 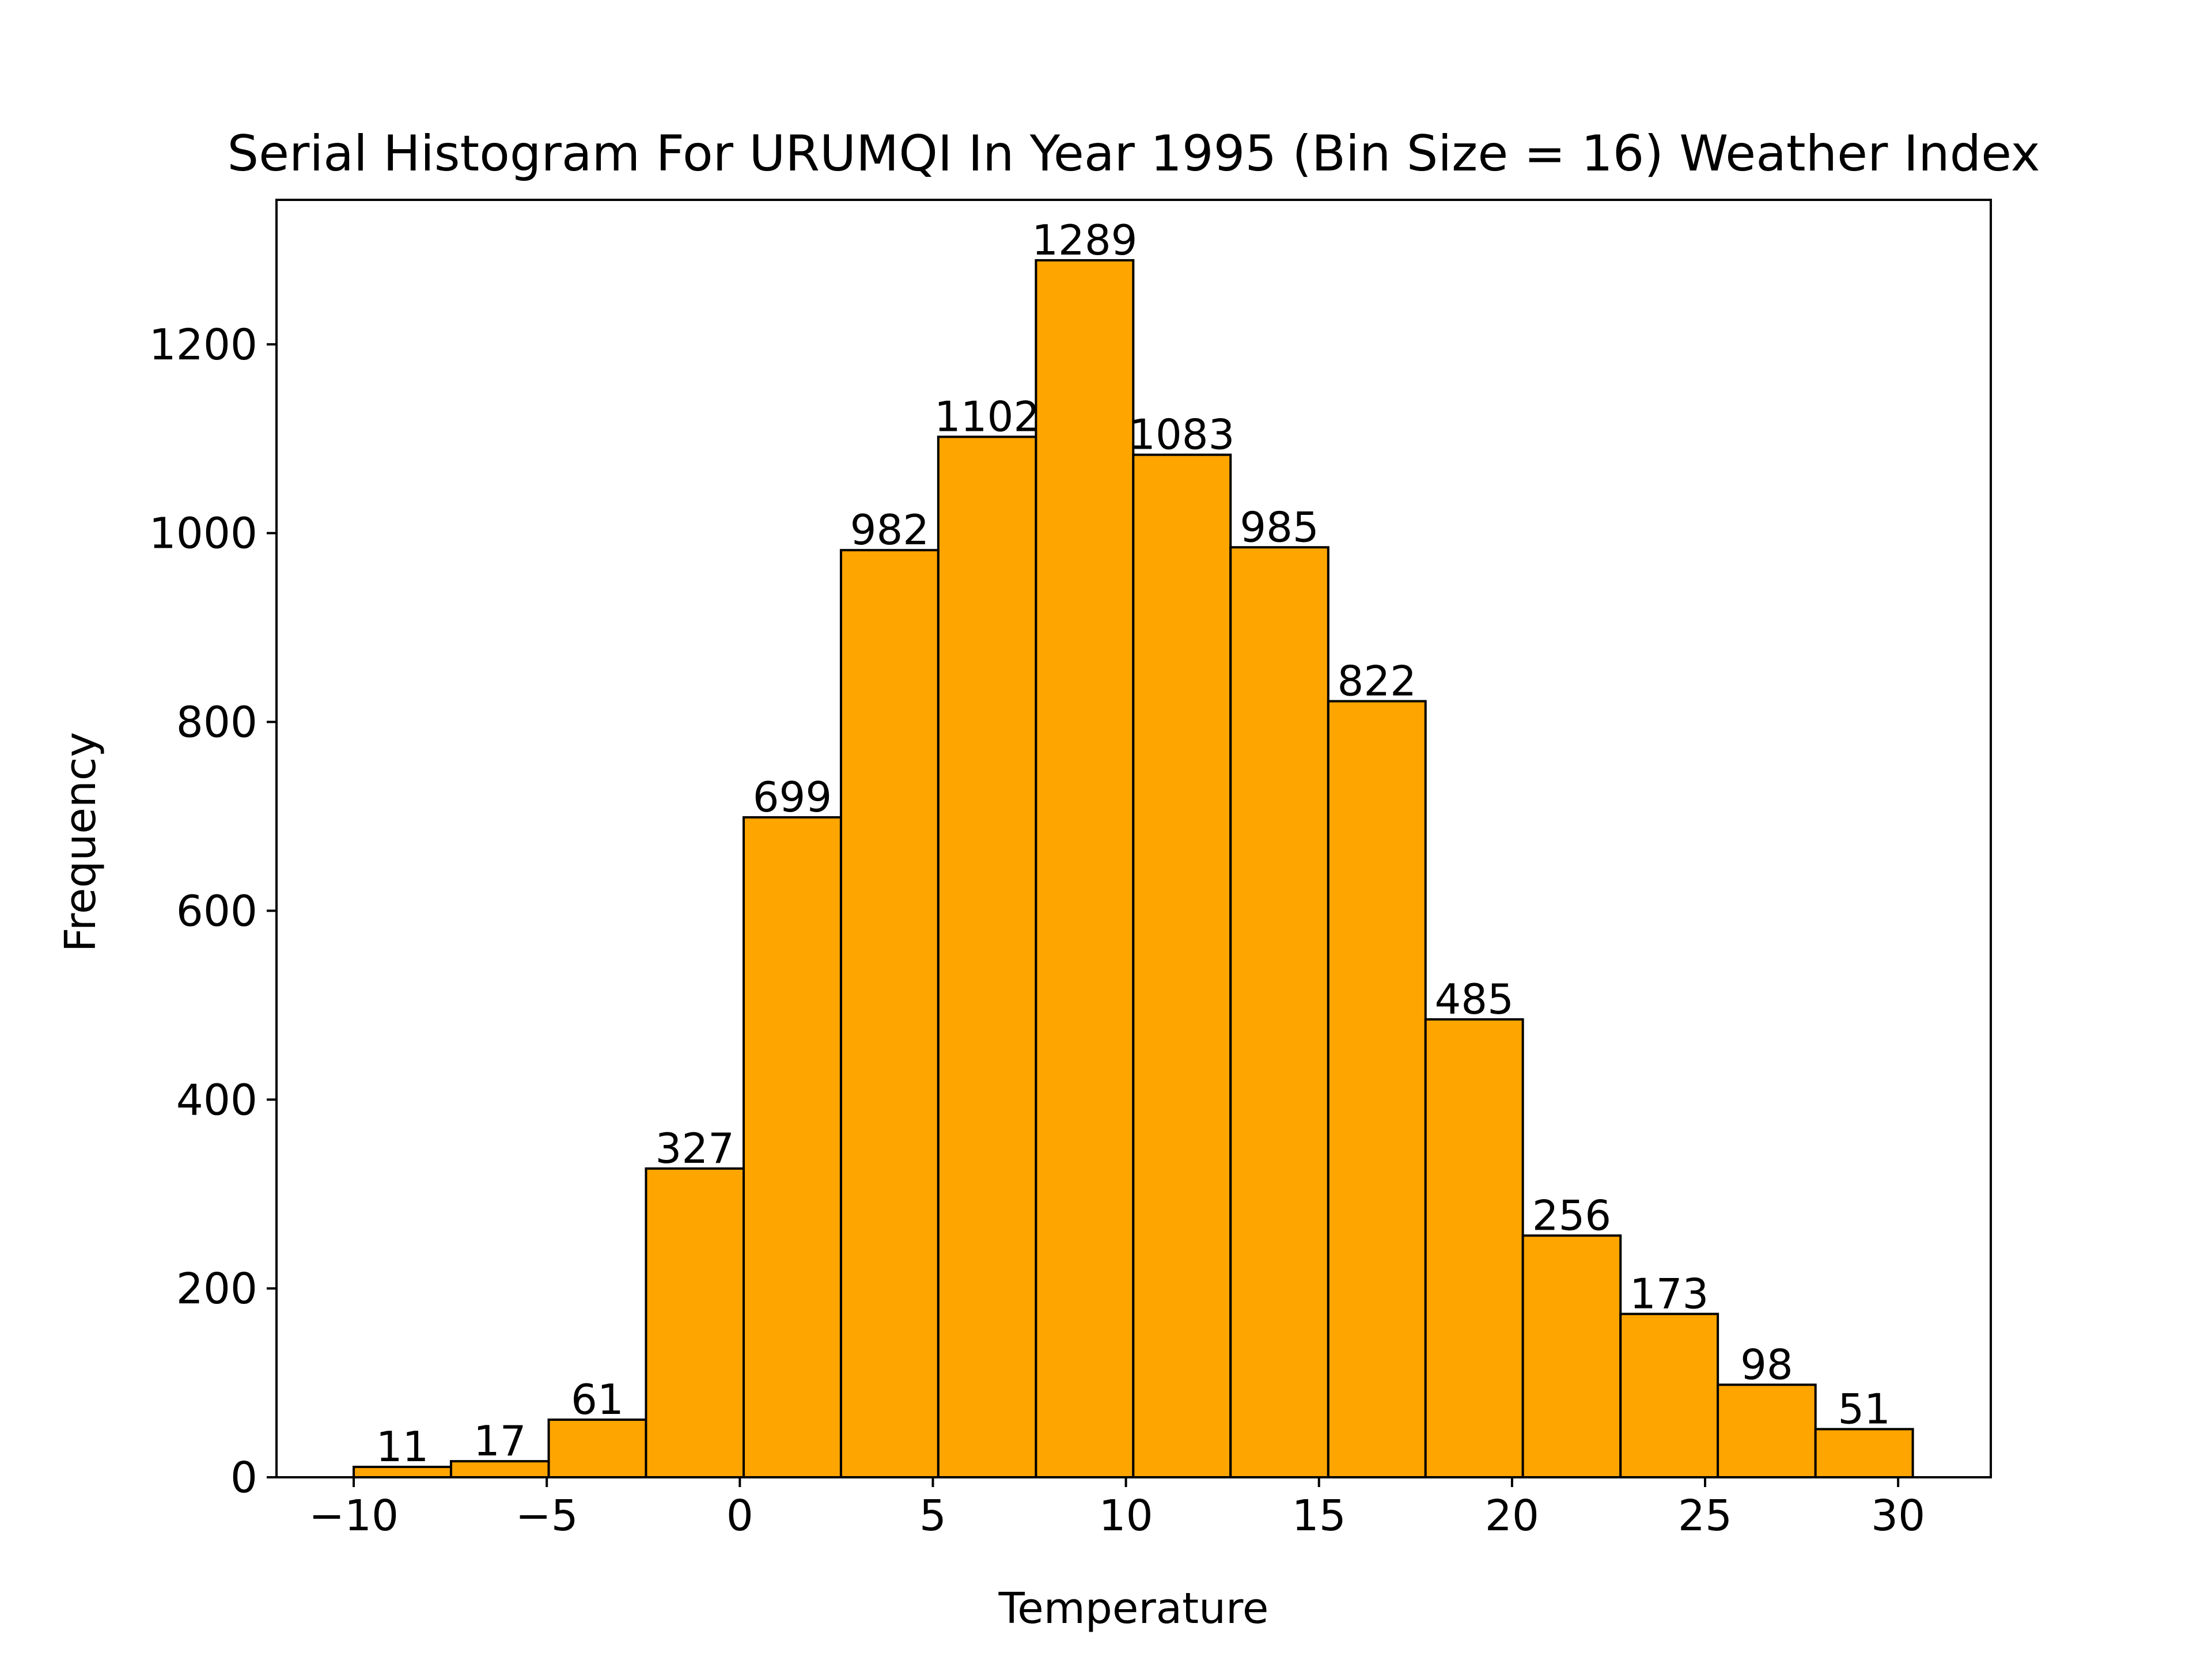 I want to click on y-tick-label: 600, so click(x=216, y=911).